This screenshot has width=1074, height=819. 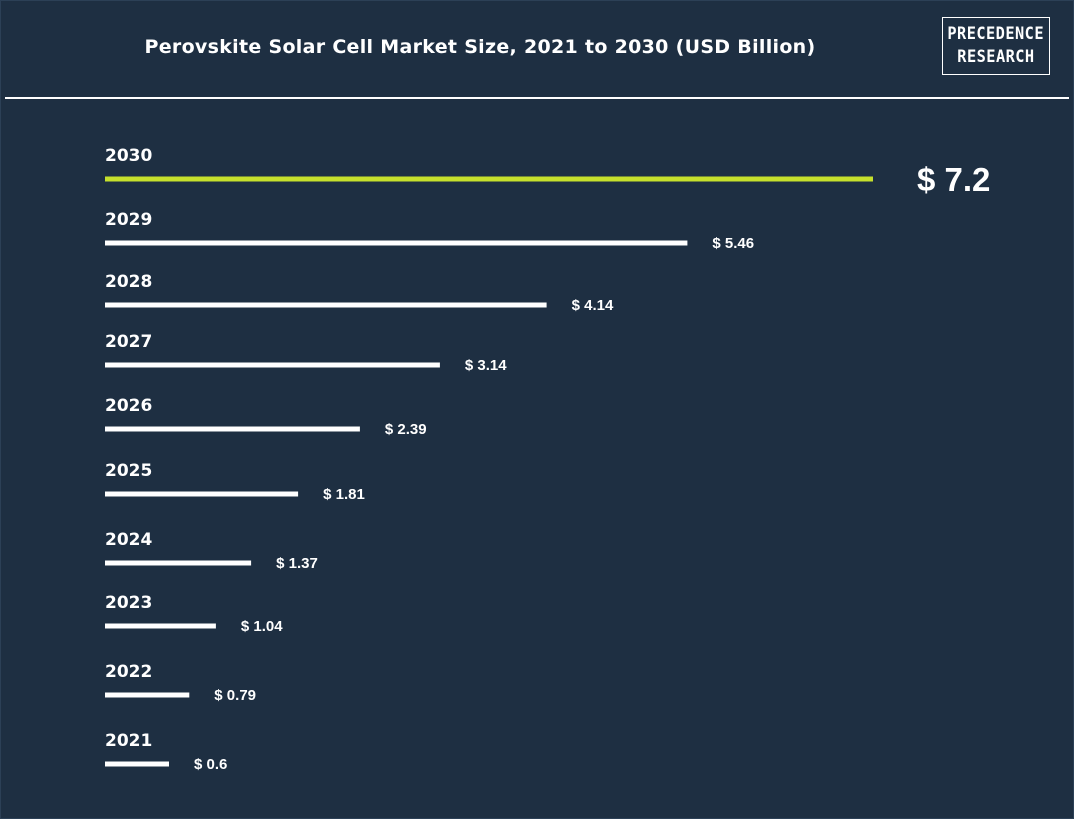 I want to click on category-label-2026: 2026, so click(x=128, y=406).